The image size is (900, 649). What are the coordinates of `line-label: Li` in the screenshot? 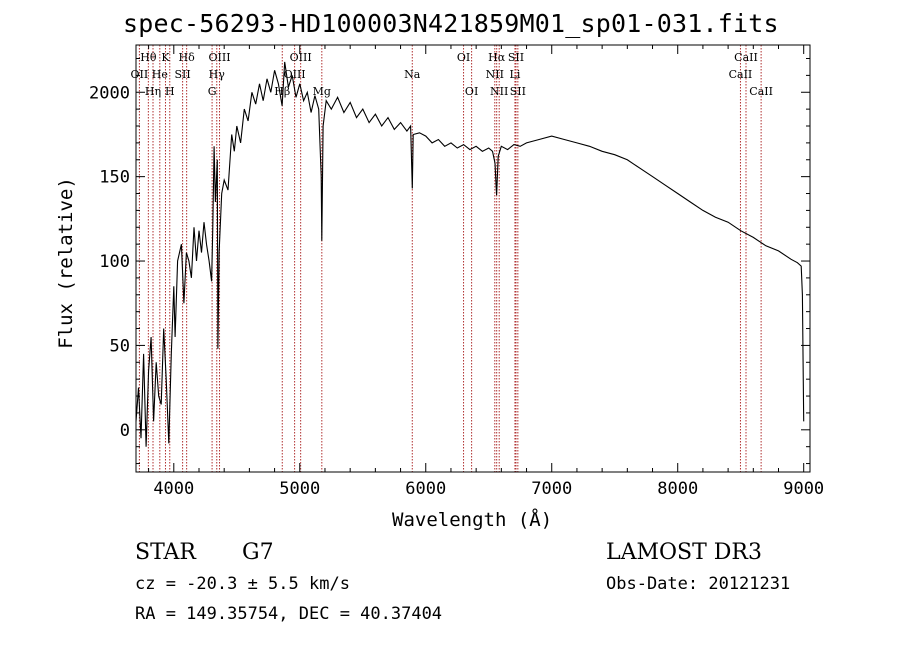 It's located at (515, 74).